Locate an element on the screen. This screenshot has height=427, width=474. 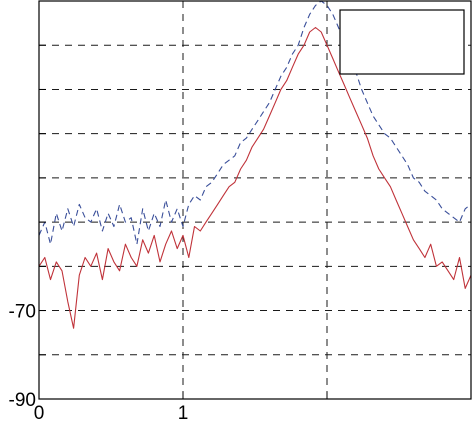
legend-box is located at coordinates (402, 42).